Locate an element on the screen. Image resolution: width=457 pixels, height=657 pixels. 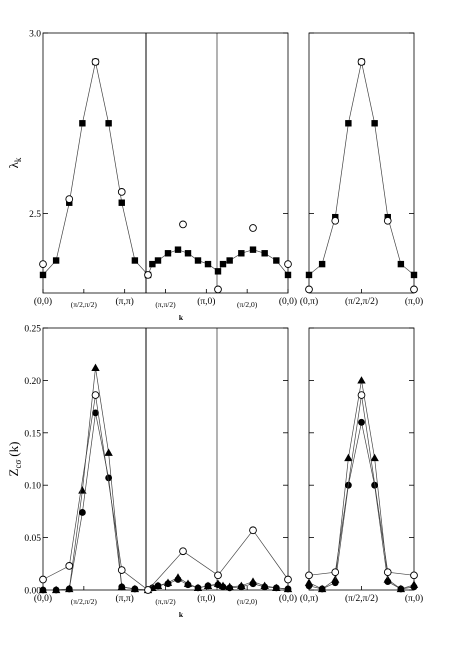
y-tick-label: 0.20 is located at coordinates (32, 382).